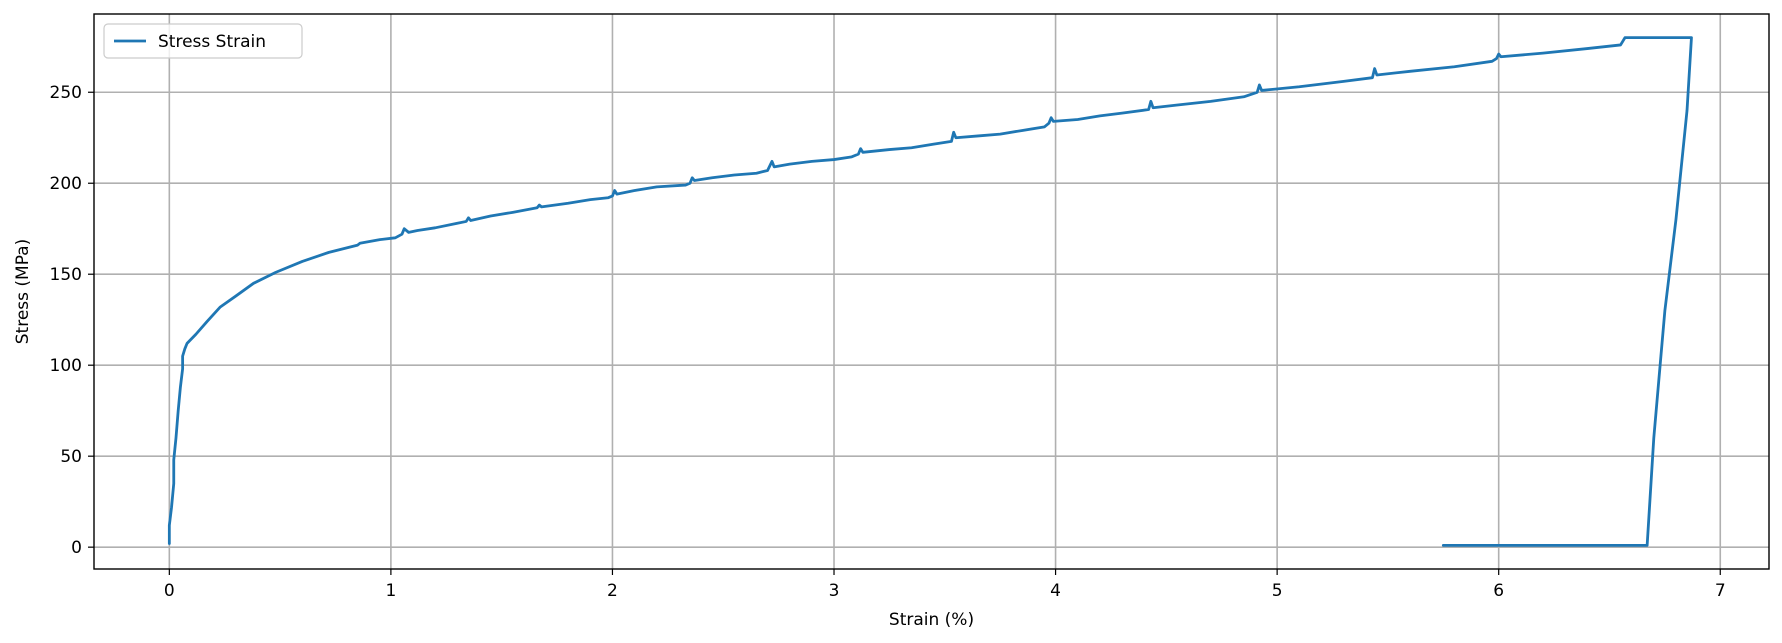 The width and height of the screenshot is (1782, 643). What do you see at coordinates (212, 42) in the screenshot?
I see `legend-label: Stress Strain` at bounding box center [212, 42].